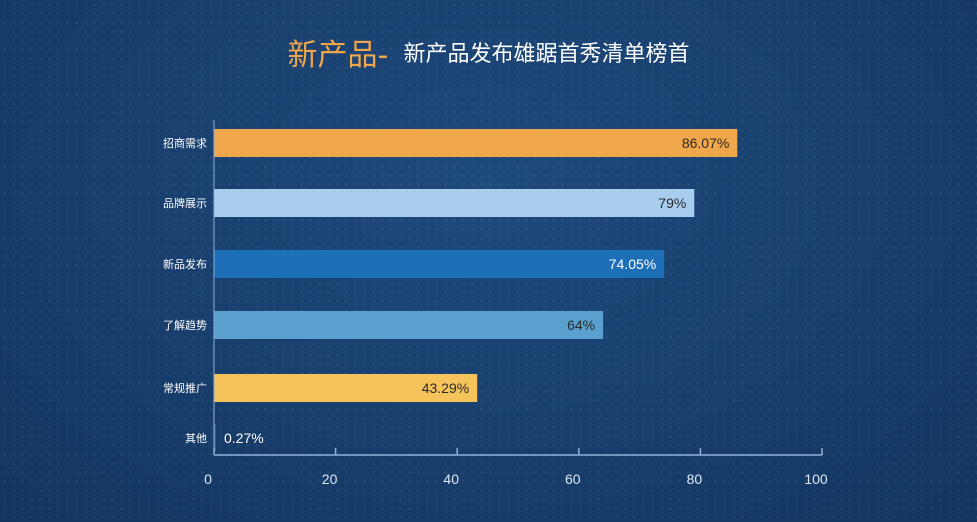 Image resolution: width=977 pixels, height=522 pixels. What do you see at coordinates (573, 479) in the screenshot?
I see `x-tick-label: 60` at bounding box center [573, 479].